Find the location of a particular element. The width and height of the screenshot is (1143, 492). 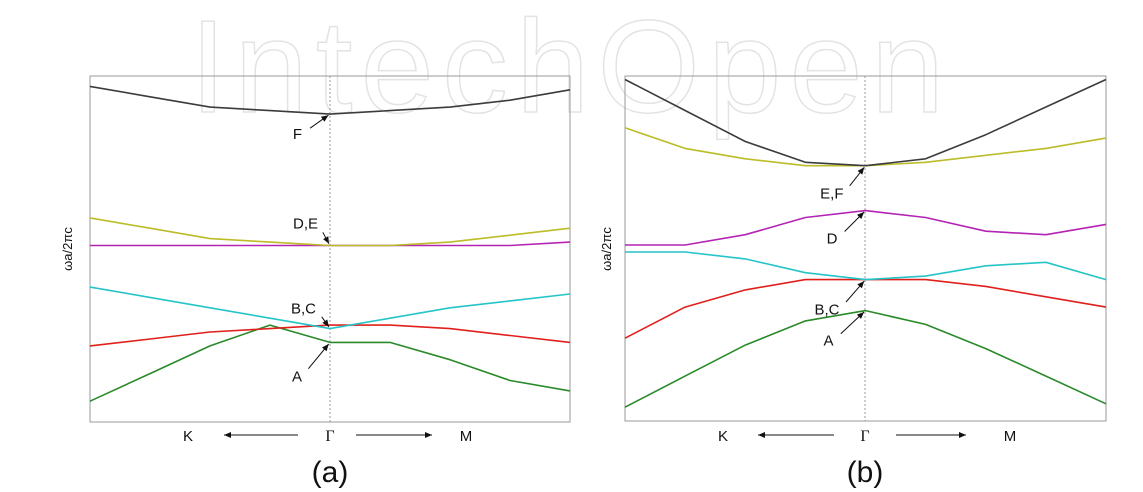

annotation-label-3-b: B,C is located at coordinates (826, 310).